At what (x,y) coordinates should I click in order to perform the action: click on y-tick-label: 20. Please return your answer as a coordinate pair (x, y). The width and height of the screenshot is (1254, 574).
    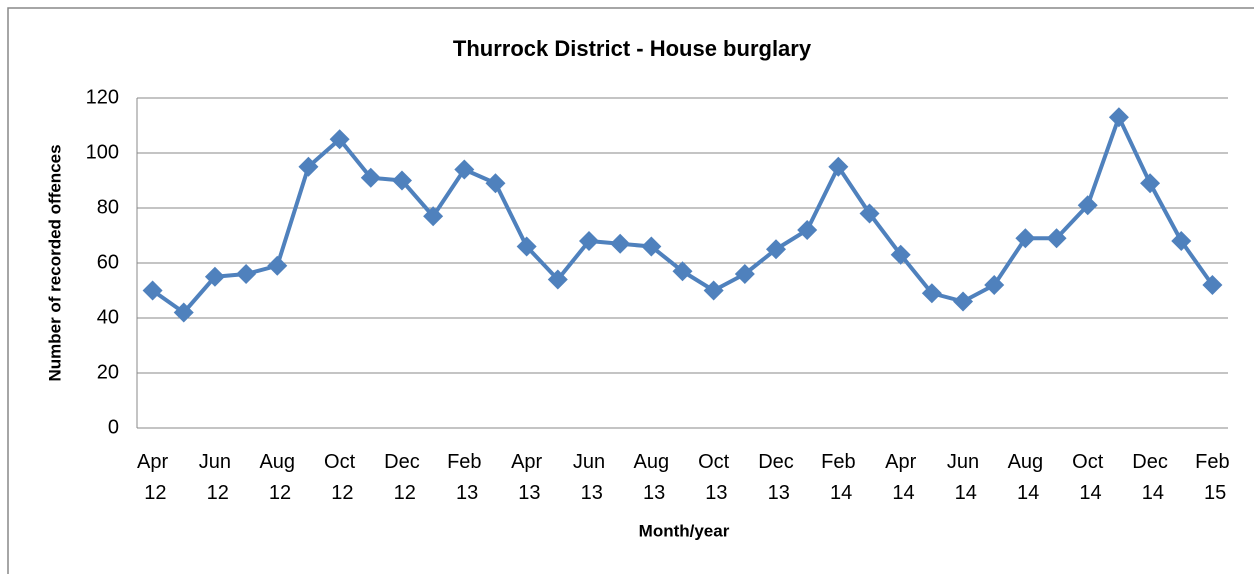
    Looking at the image, I should click on (108, 372).